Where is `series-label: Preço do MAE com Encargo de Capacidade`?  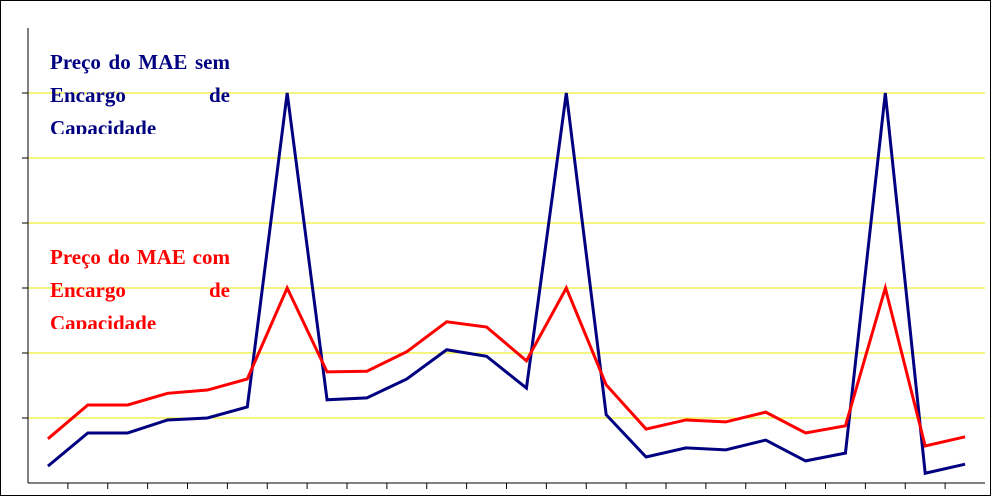
series-label: Preço do MAE com Encargo de Capacidade is located at coordinates (140, 287).